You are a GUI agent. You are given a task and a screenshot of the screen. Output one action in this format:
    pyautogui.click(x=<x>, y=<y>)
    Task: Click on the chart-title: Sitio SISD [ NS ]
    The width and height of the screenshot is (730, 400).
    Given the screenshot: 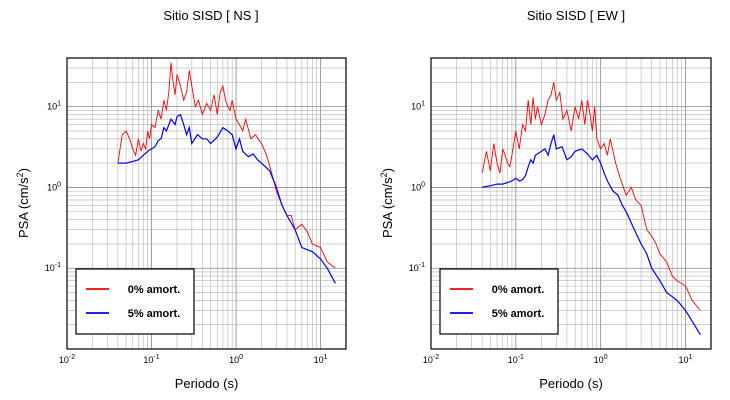 What is the action you would take?
    pyautogui.click(x=210, y=15)
    